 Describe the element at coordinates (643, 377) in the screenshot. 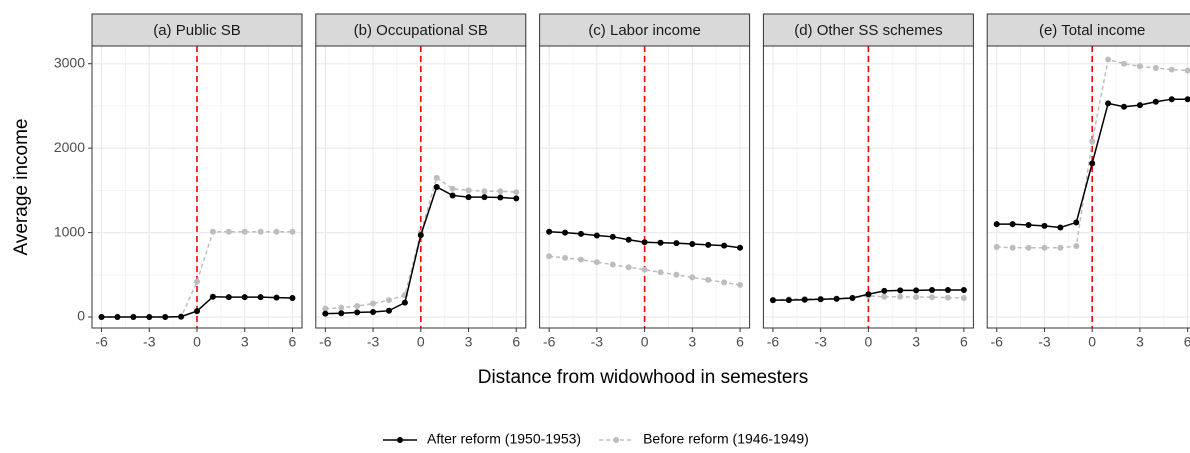

I see `x-axis-title: Distance from widowhood in semesters` at that location.